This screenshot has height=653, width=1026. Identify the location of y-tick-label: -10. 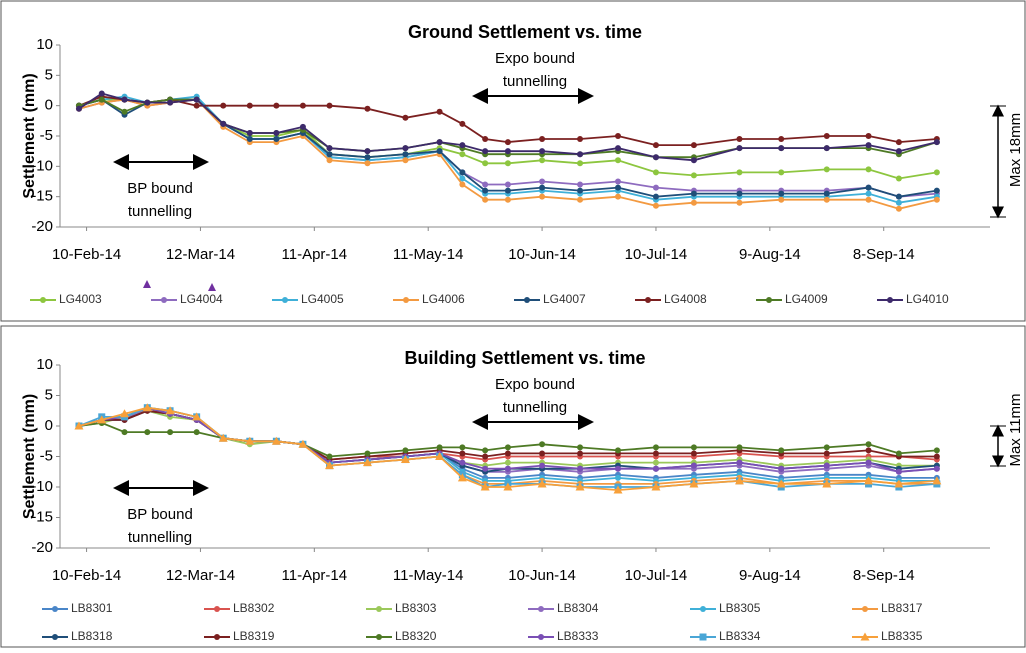
(42, 486).